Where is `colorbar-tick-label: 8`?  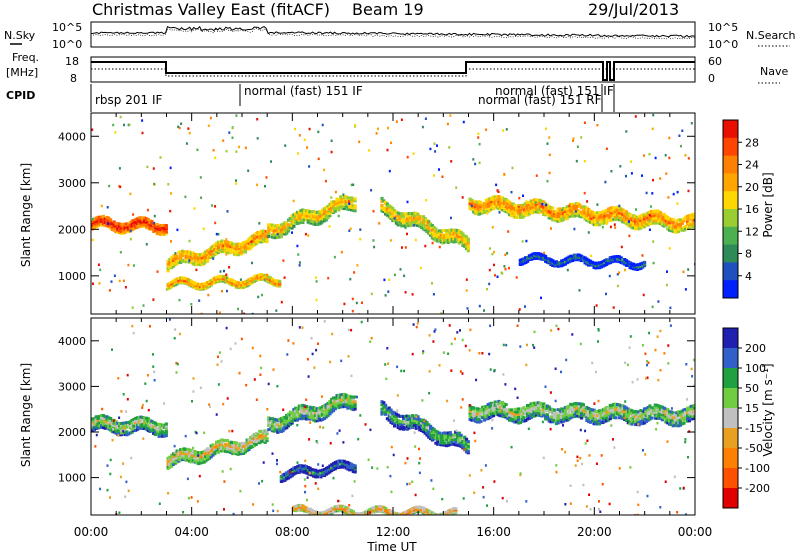
colorbar-tick-label: 8 is located at coordinates (748, 254).